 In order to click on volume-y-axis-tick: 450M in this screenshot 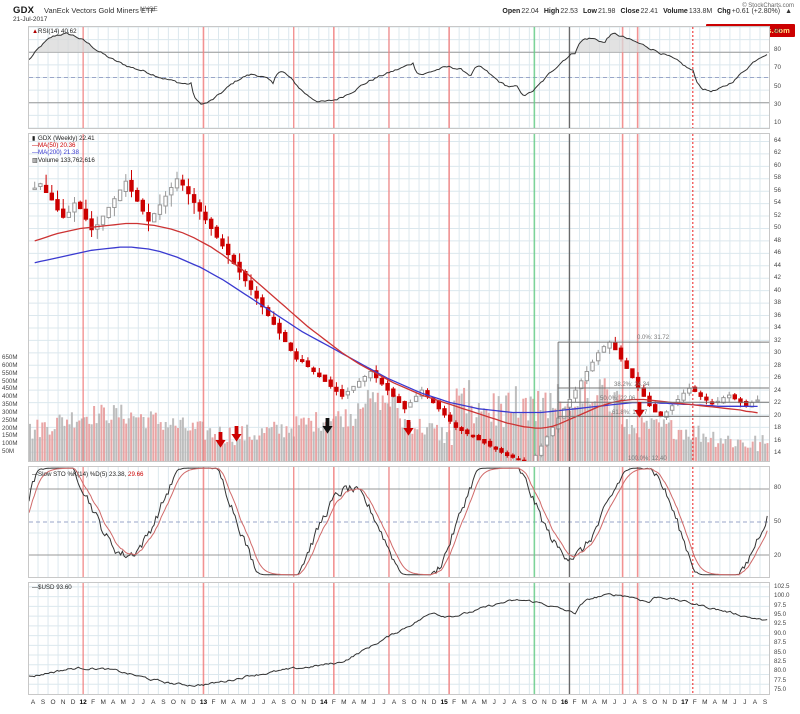, I will do `click(10, 389)`.